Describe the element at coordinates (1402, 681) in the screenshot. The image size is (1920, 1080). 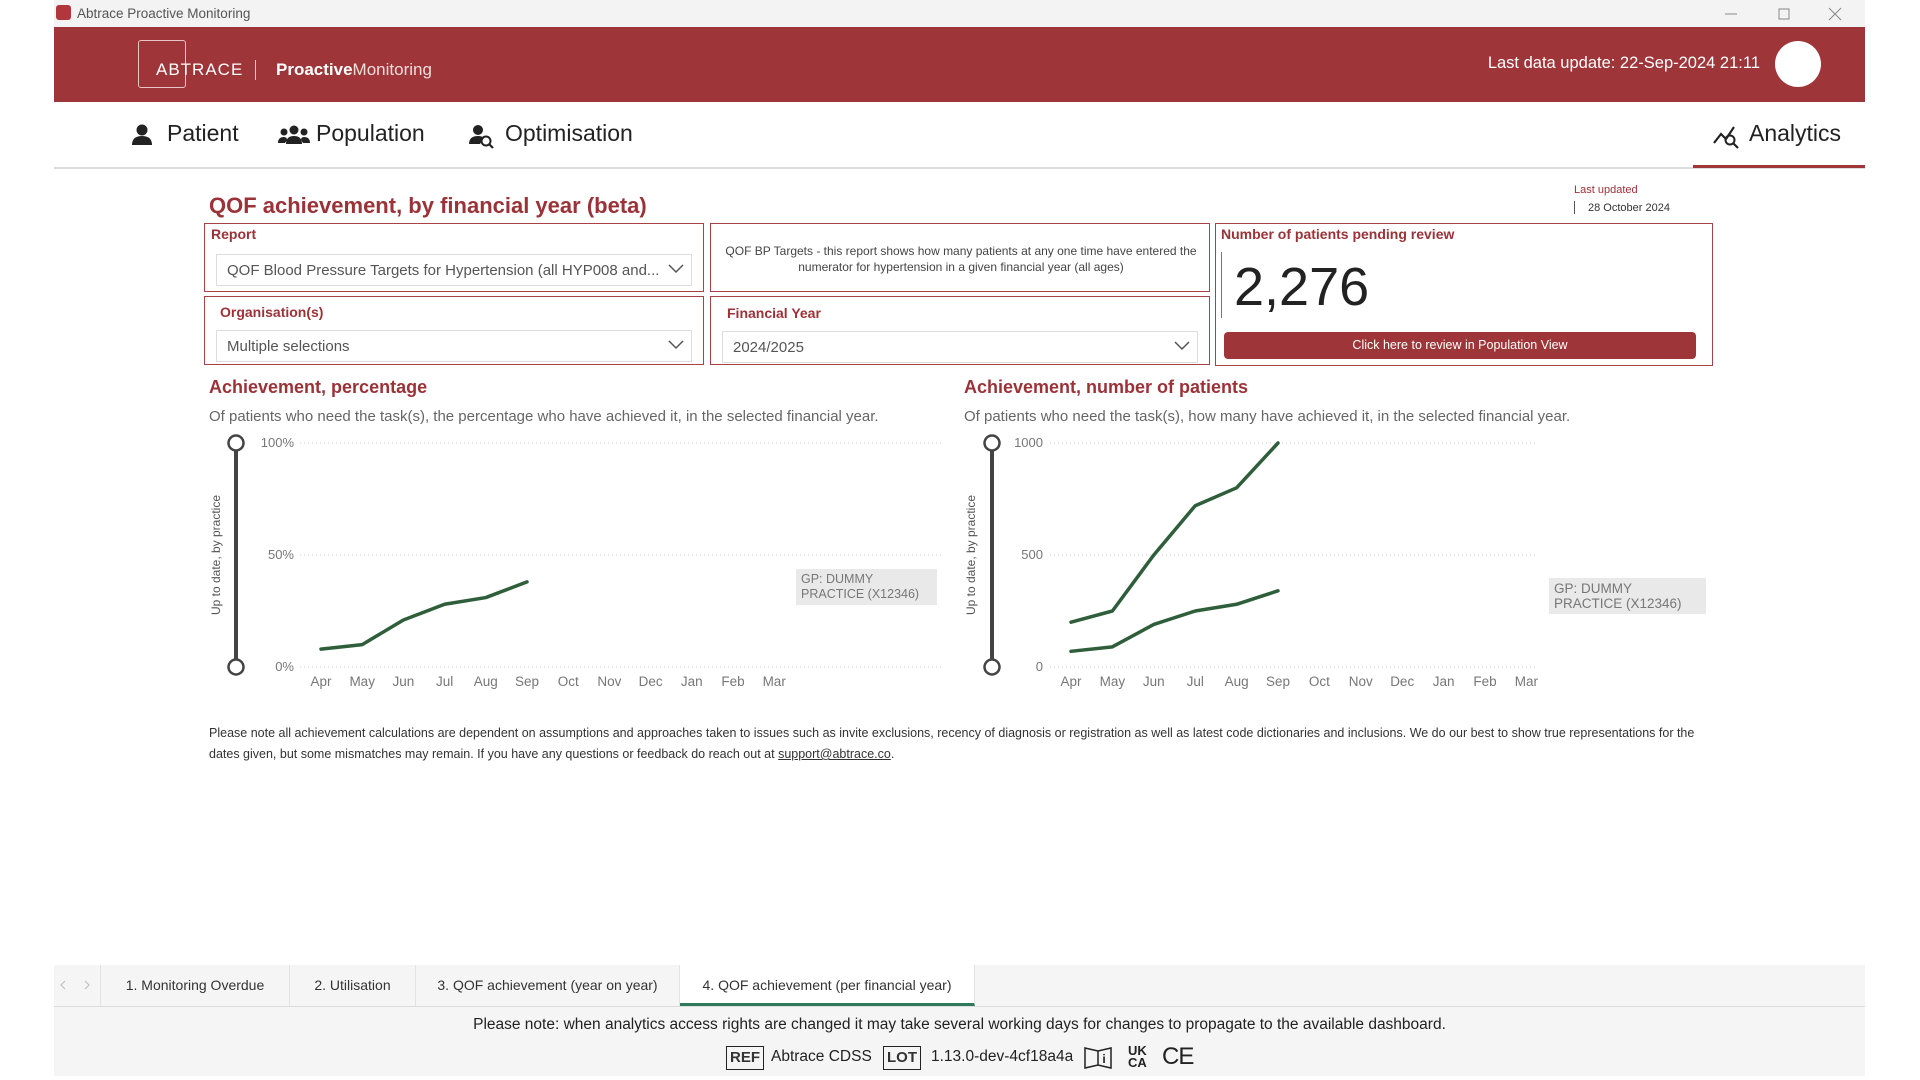
I see `x-tick-label: Dec` at that location.